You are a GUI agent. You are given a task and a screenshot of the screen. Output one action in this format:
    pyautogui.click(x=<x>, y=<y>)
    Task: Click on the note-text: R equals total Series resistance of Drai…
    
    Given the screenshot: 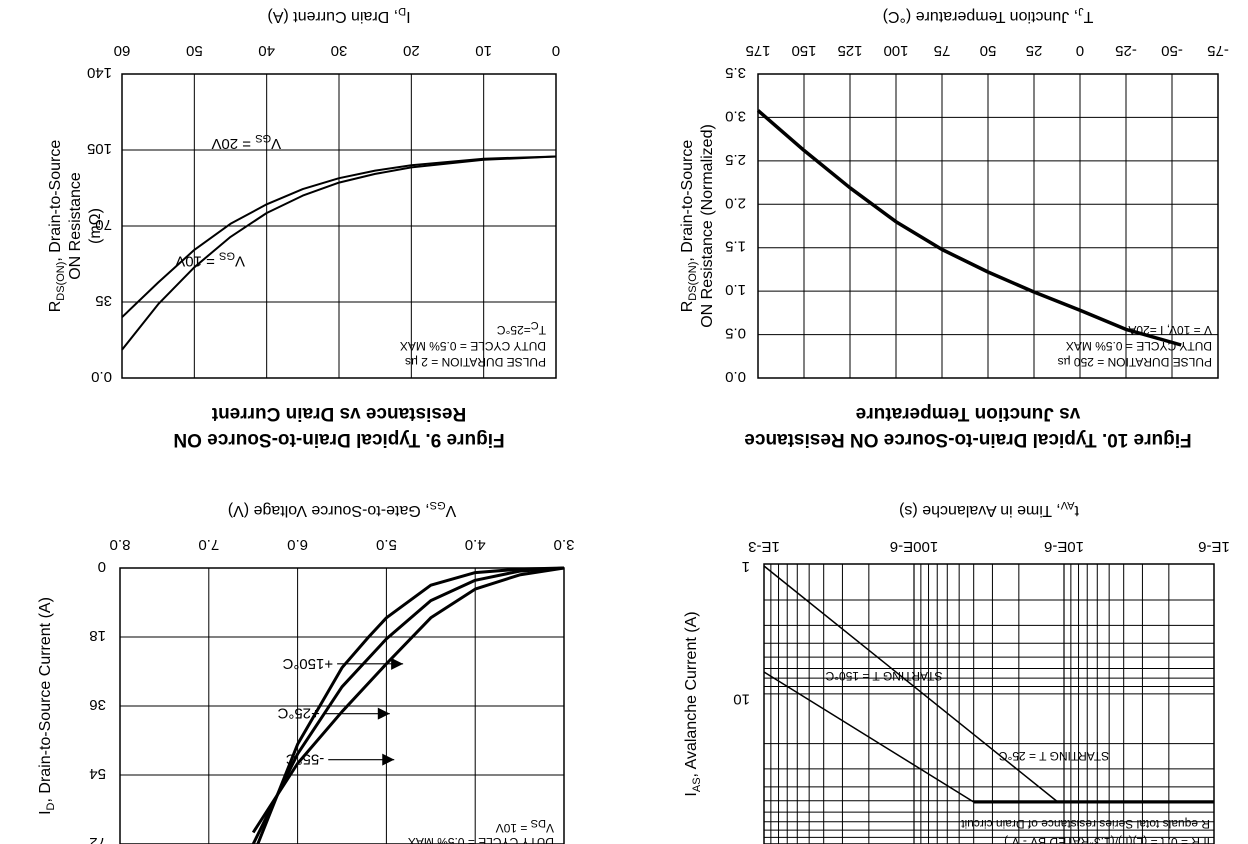 What is the action you would take?
    pyautogui.click(x=1085, y=824)
    